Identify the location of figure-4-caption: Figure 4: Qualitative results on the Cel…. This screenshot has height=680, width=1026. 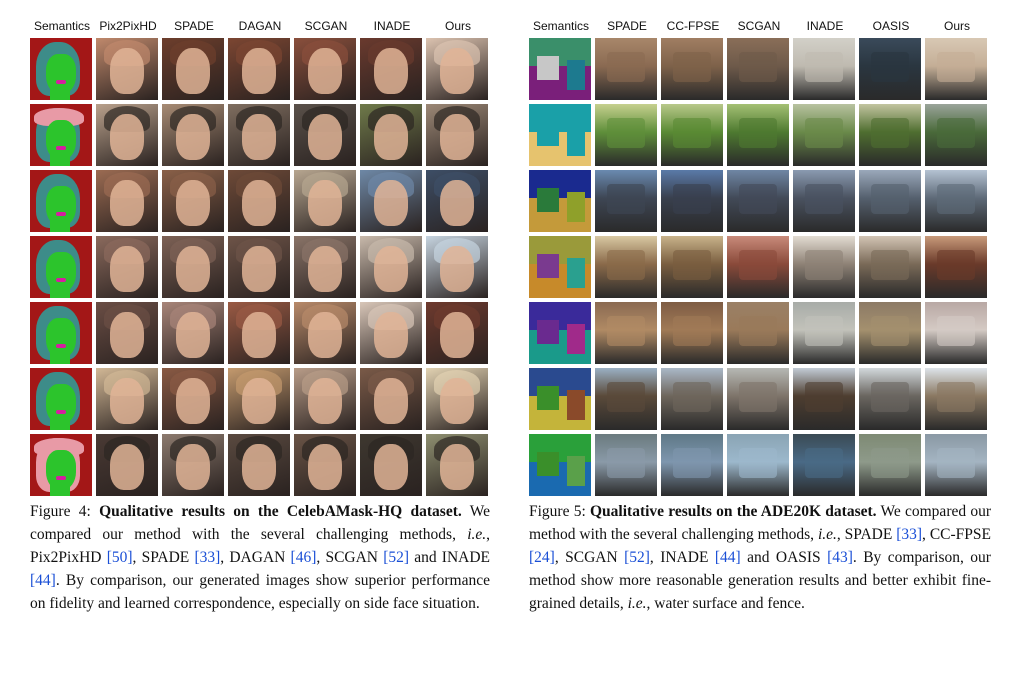
(260, 557).